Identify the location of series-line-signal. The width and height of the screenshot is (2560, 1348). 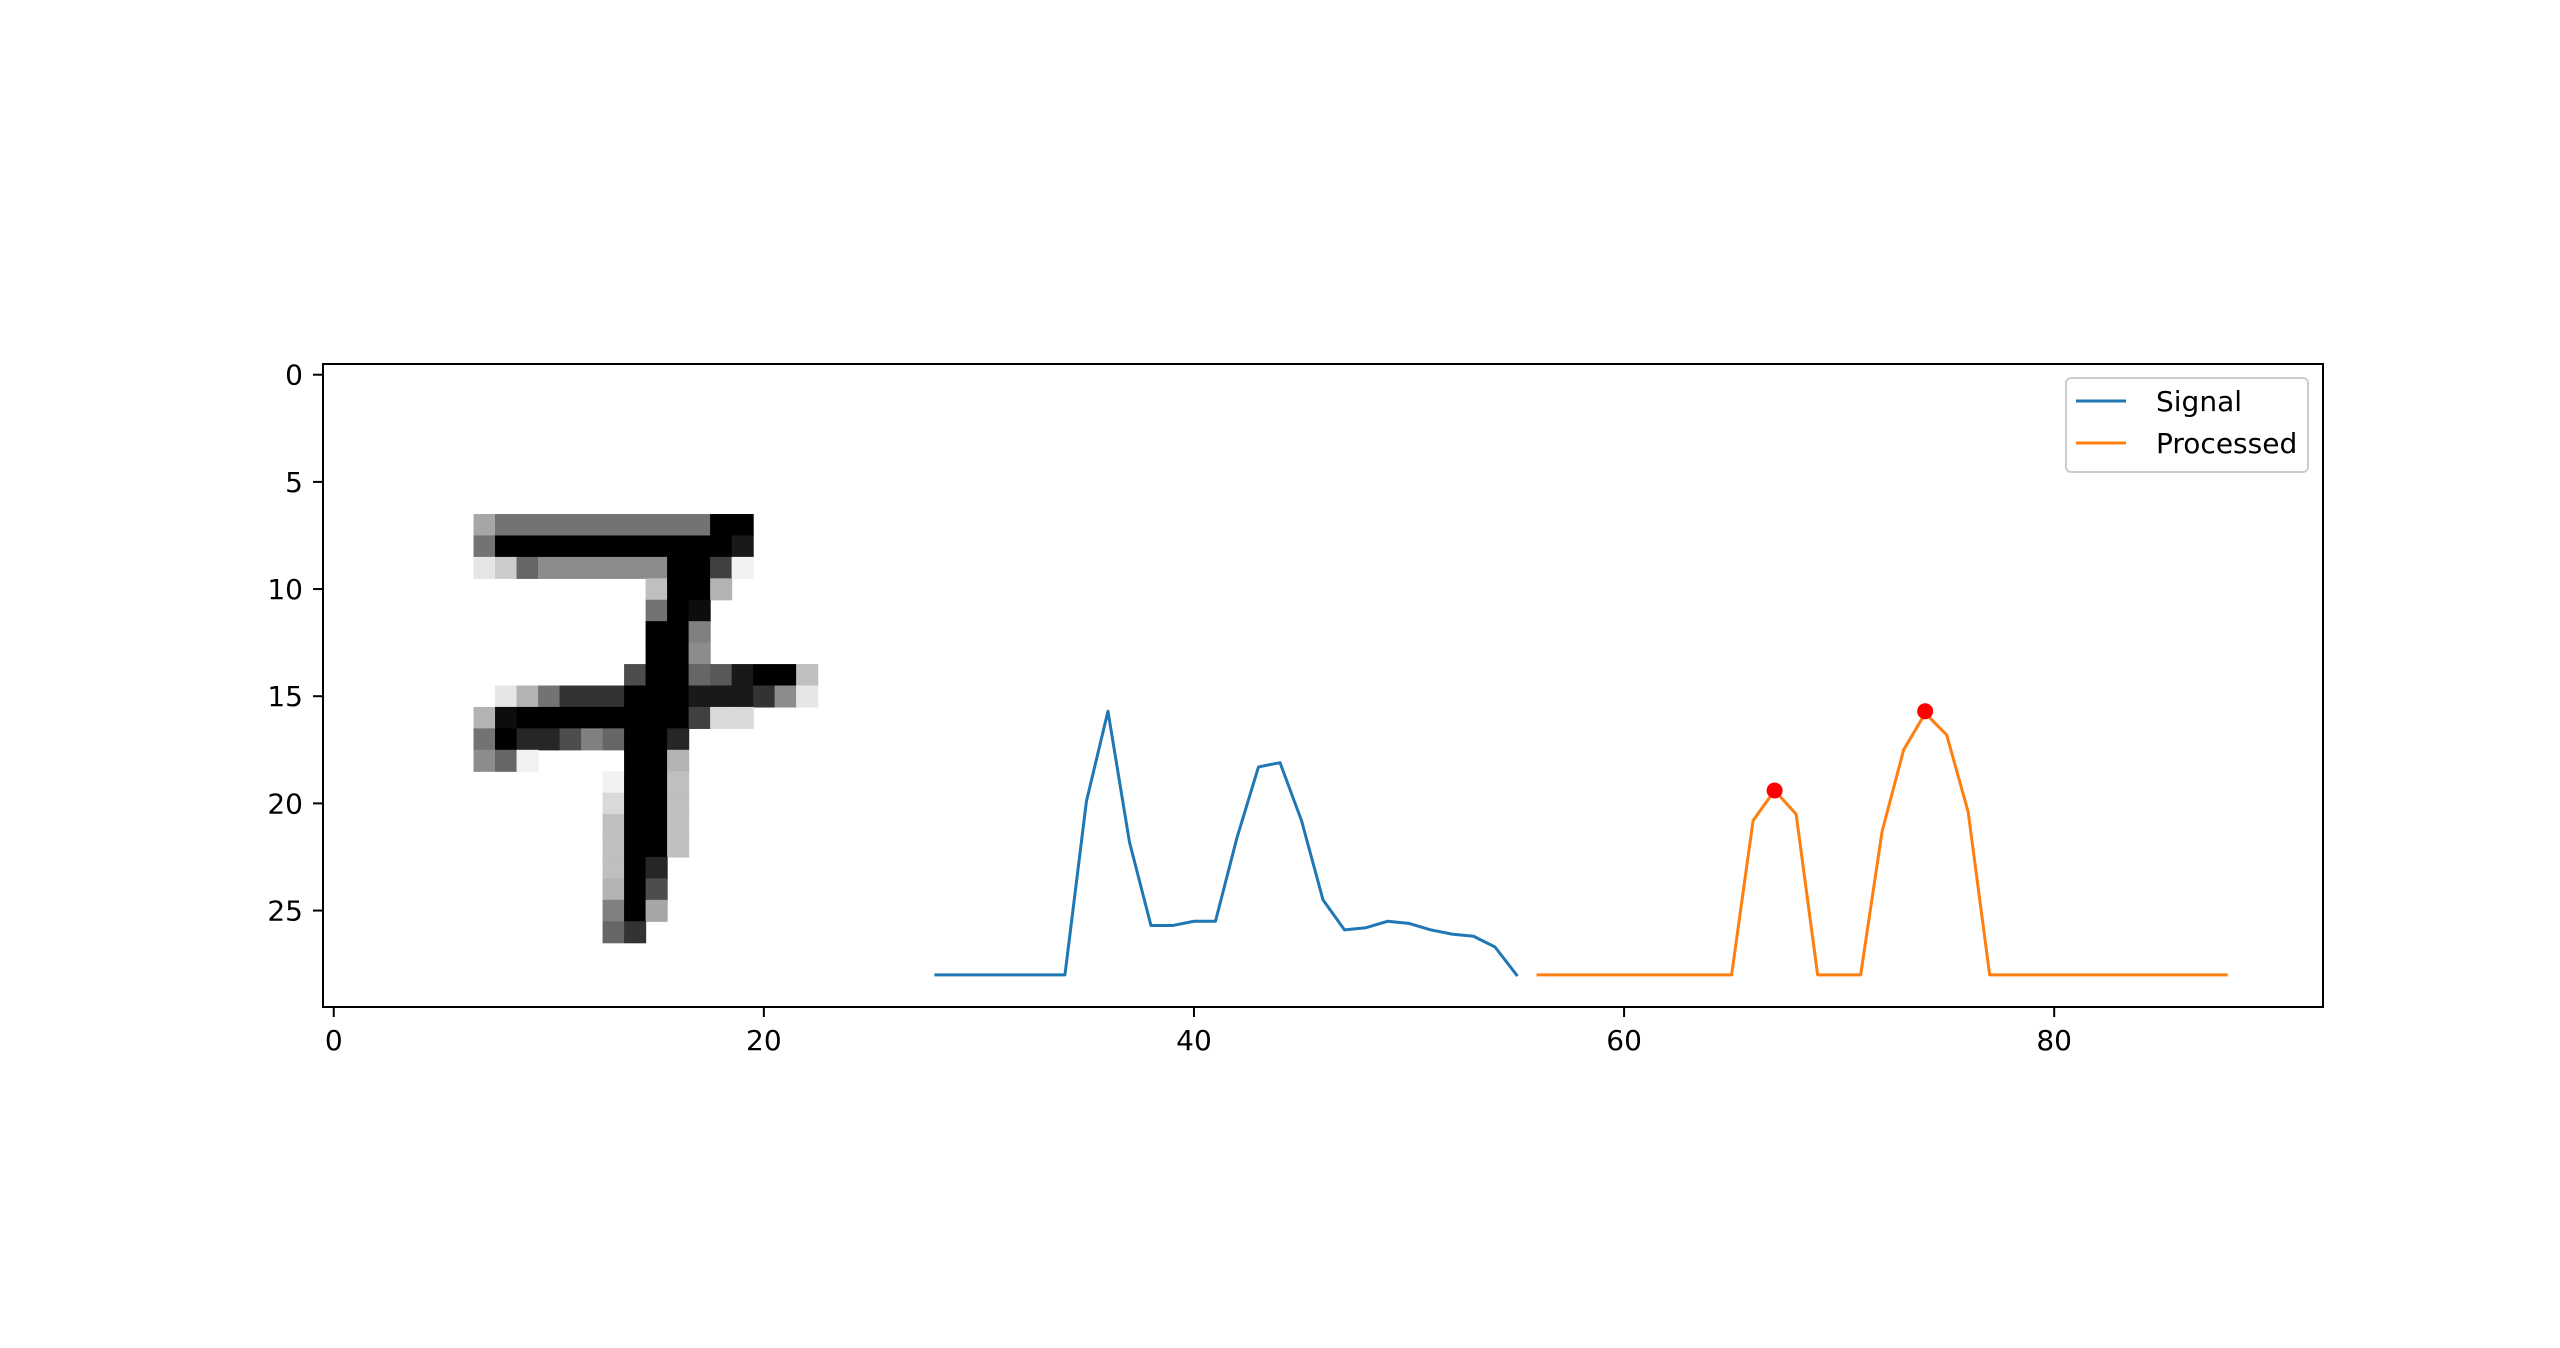
(1226, 843).